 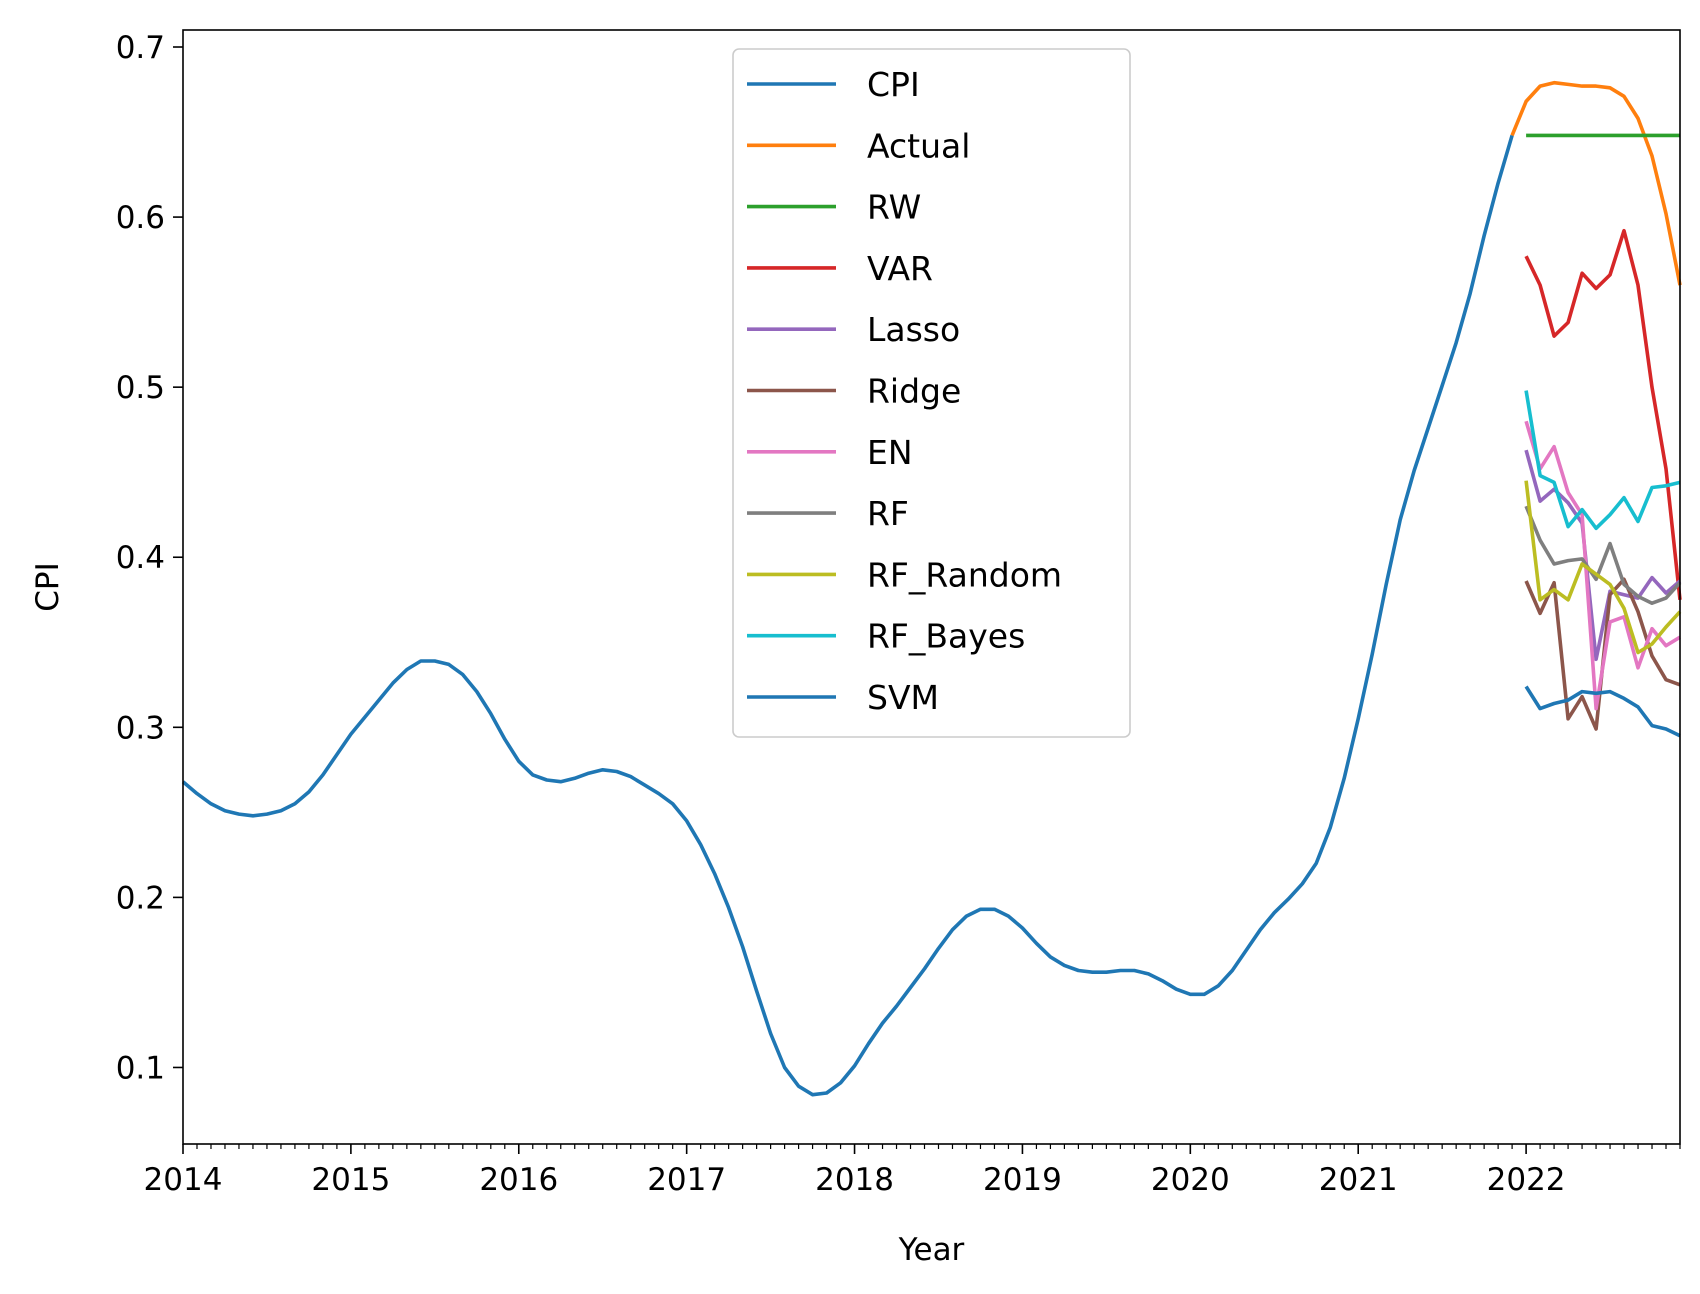 I want to click on series-line-lasso, so click(x=1603, y=555).